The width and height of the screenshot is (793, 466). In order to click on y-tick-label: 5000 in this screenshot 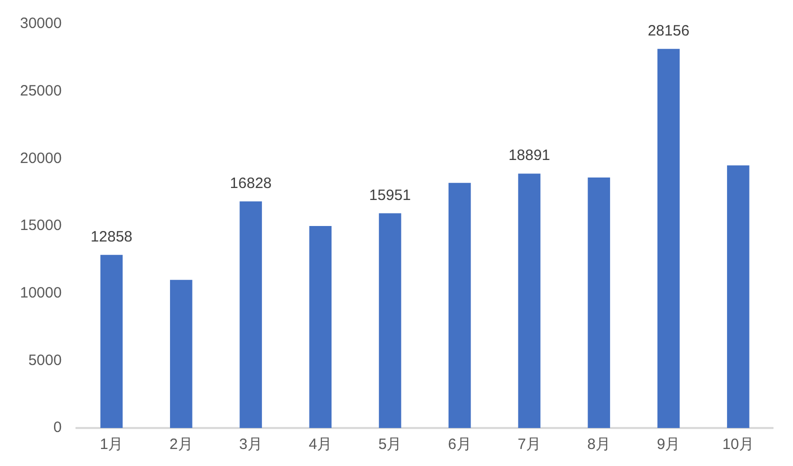, I will do `click(45, 360)`.